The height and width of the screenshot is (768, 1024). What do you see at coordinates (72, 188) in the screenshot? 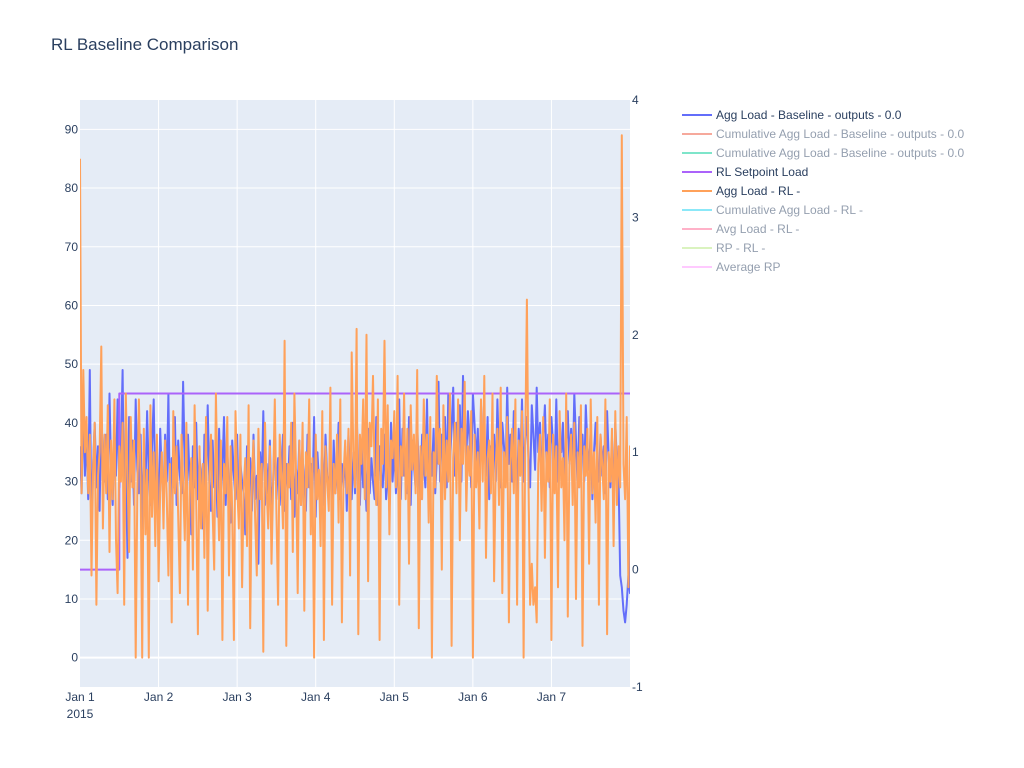
I see `y-tick-label: 80` at bounding box center [72, 188].